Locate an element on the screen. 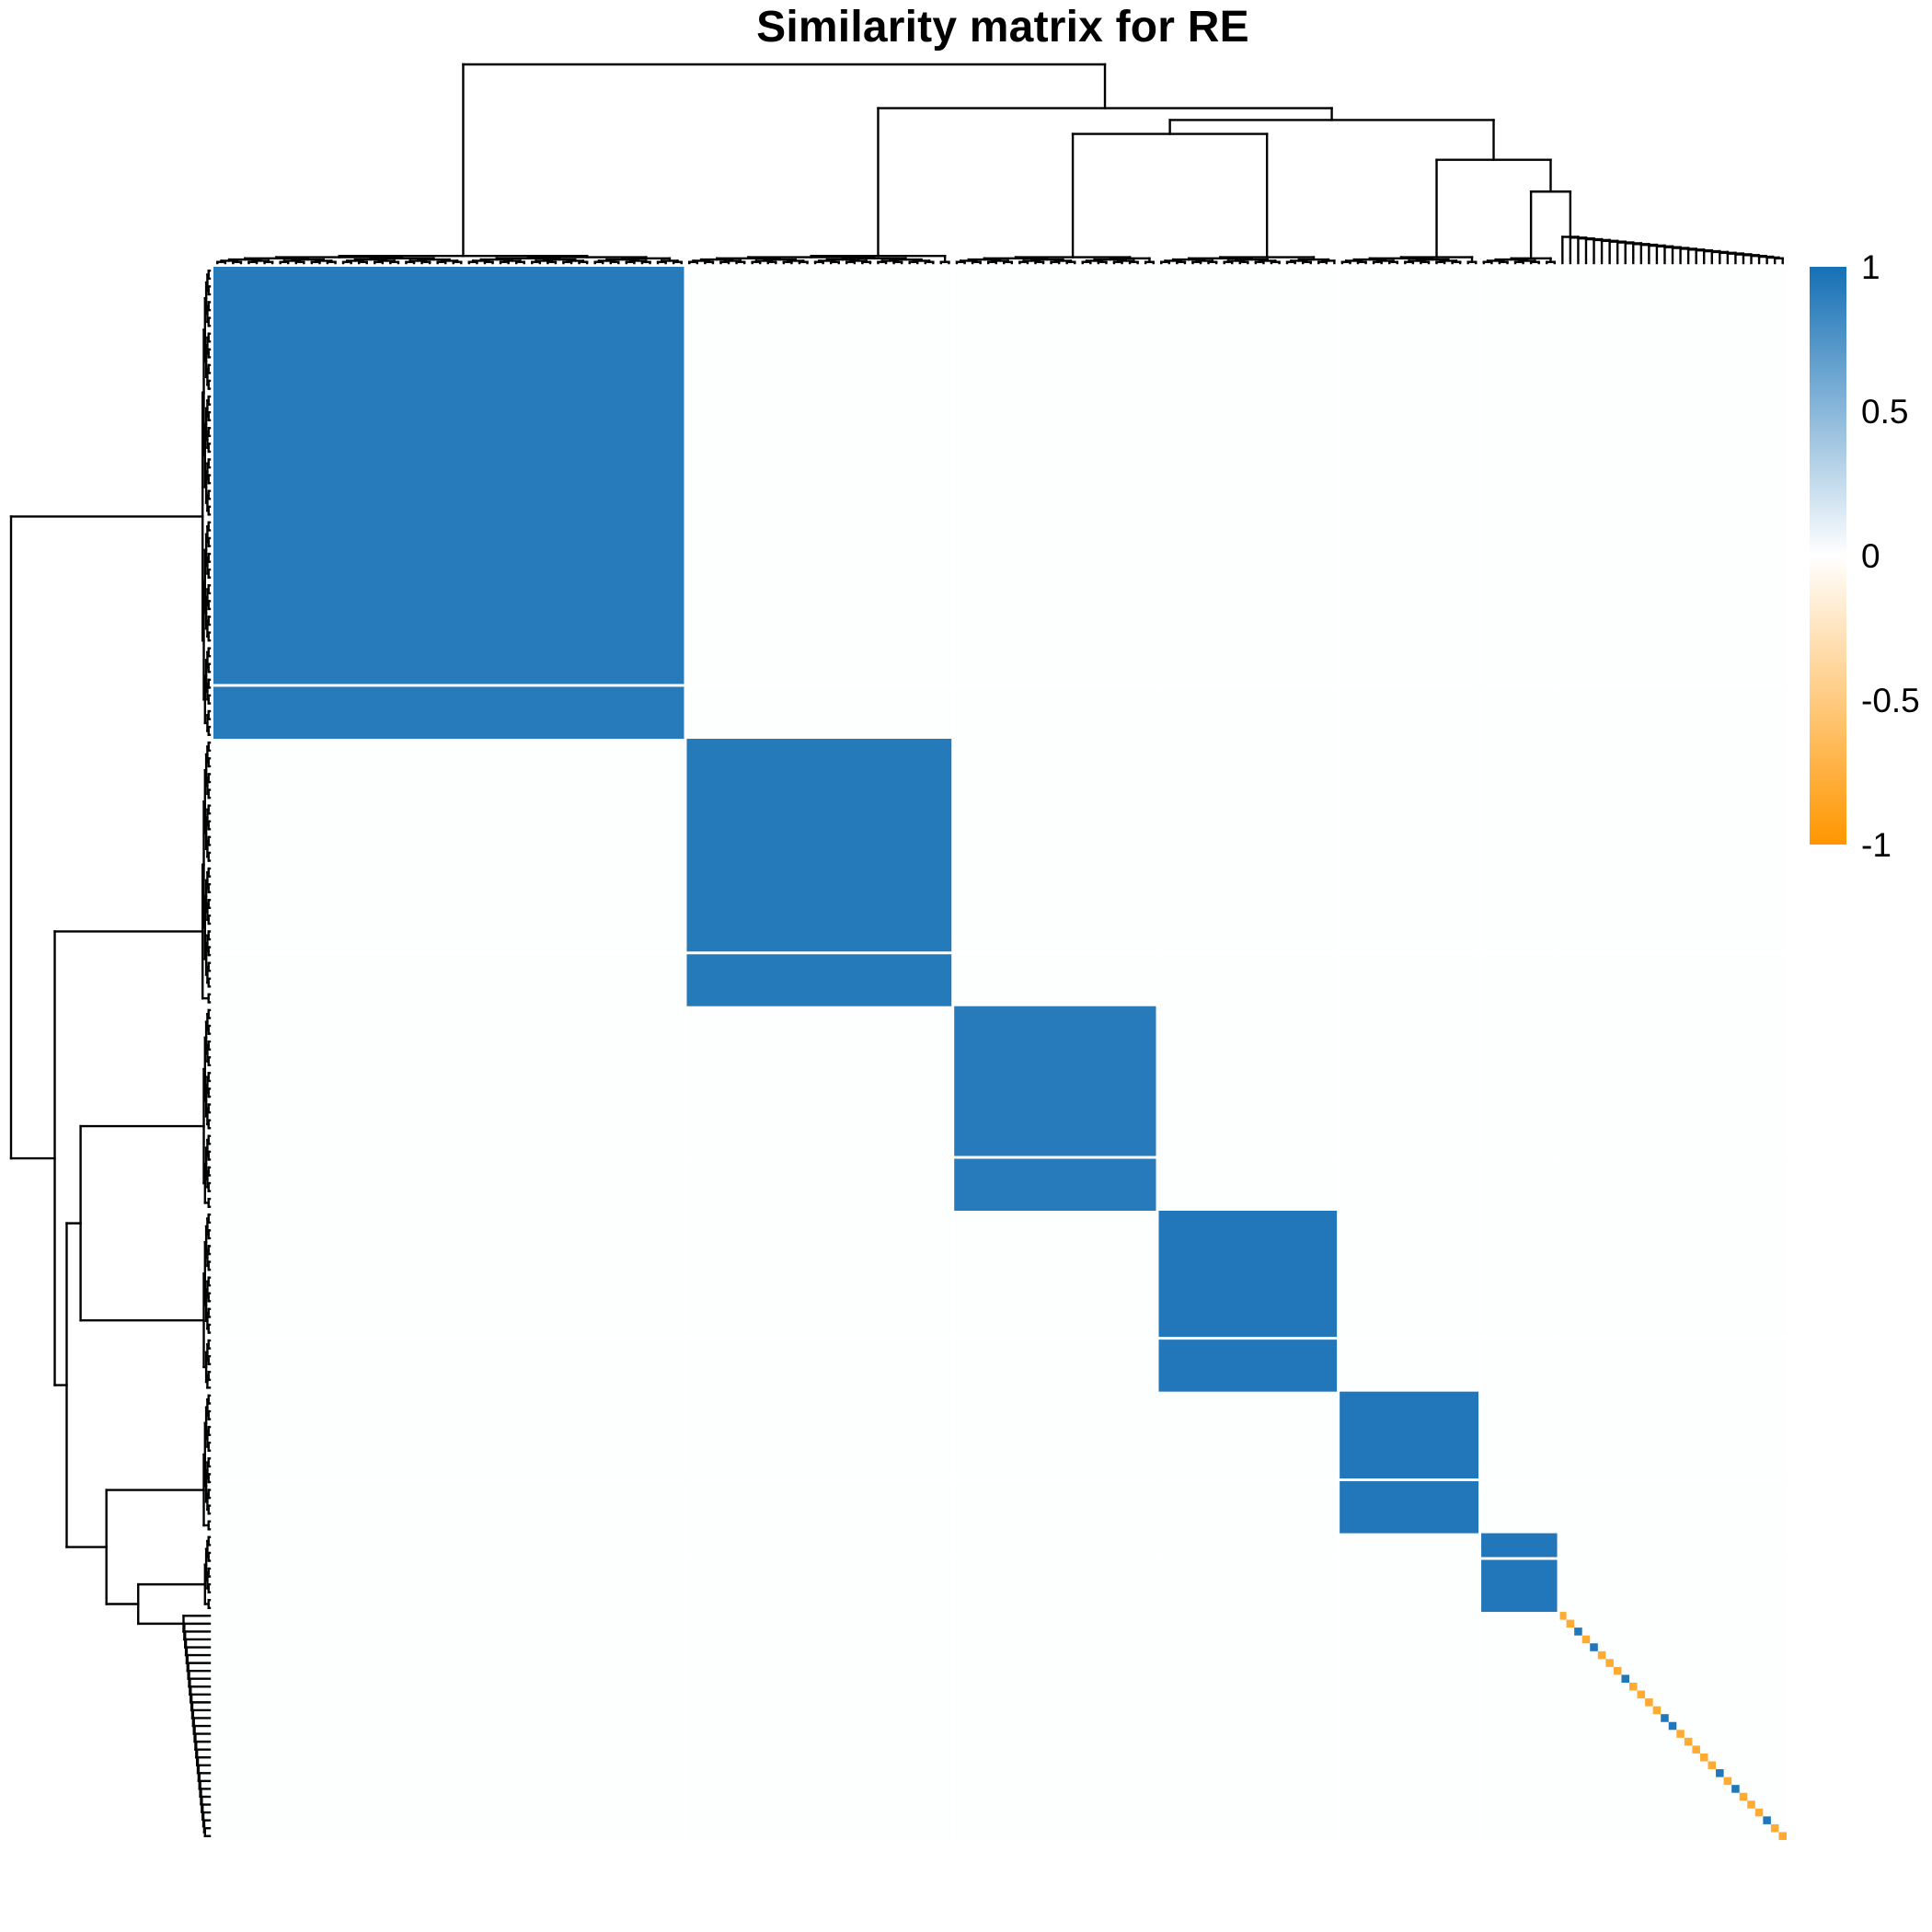 The height and width of the screenshot is (1932, 1932). colorbar-gradient is located at coordinates (1828, 556).